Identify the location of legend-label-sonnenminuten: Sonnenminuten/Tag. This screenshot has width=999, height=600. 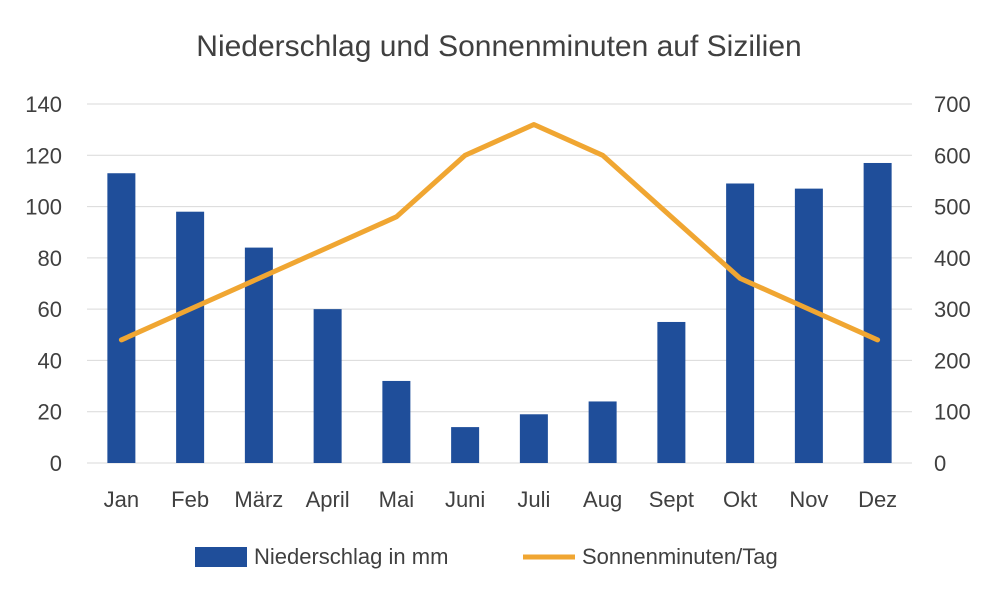
(680, 556).